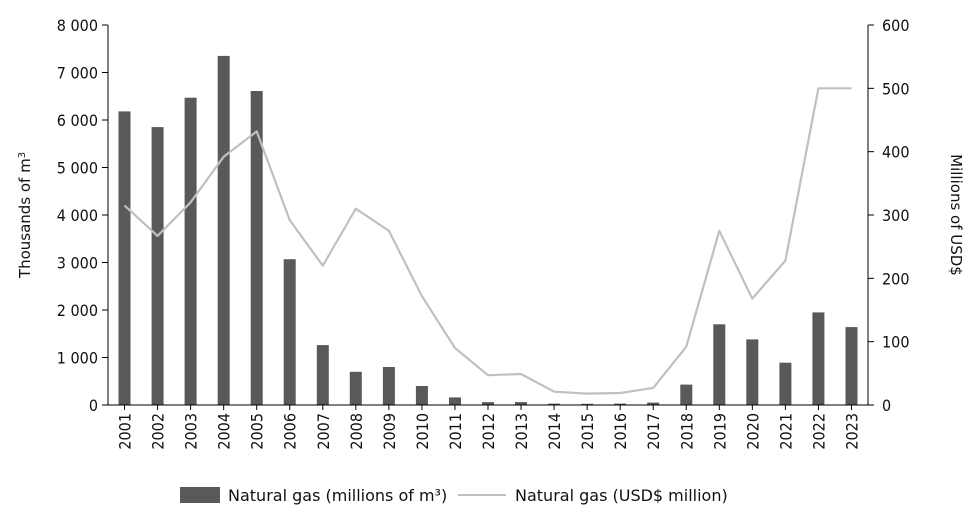 This screenshot has height=526, width=964. Describe the element at coordinates (223, 230) in the screenshot. I see `bar-2004` at that location.